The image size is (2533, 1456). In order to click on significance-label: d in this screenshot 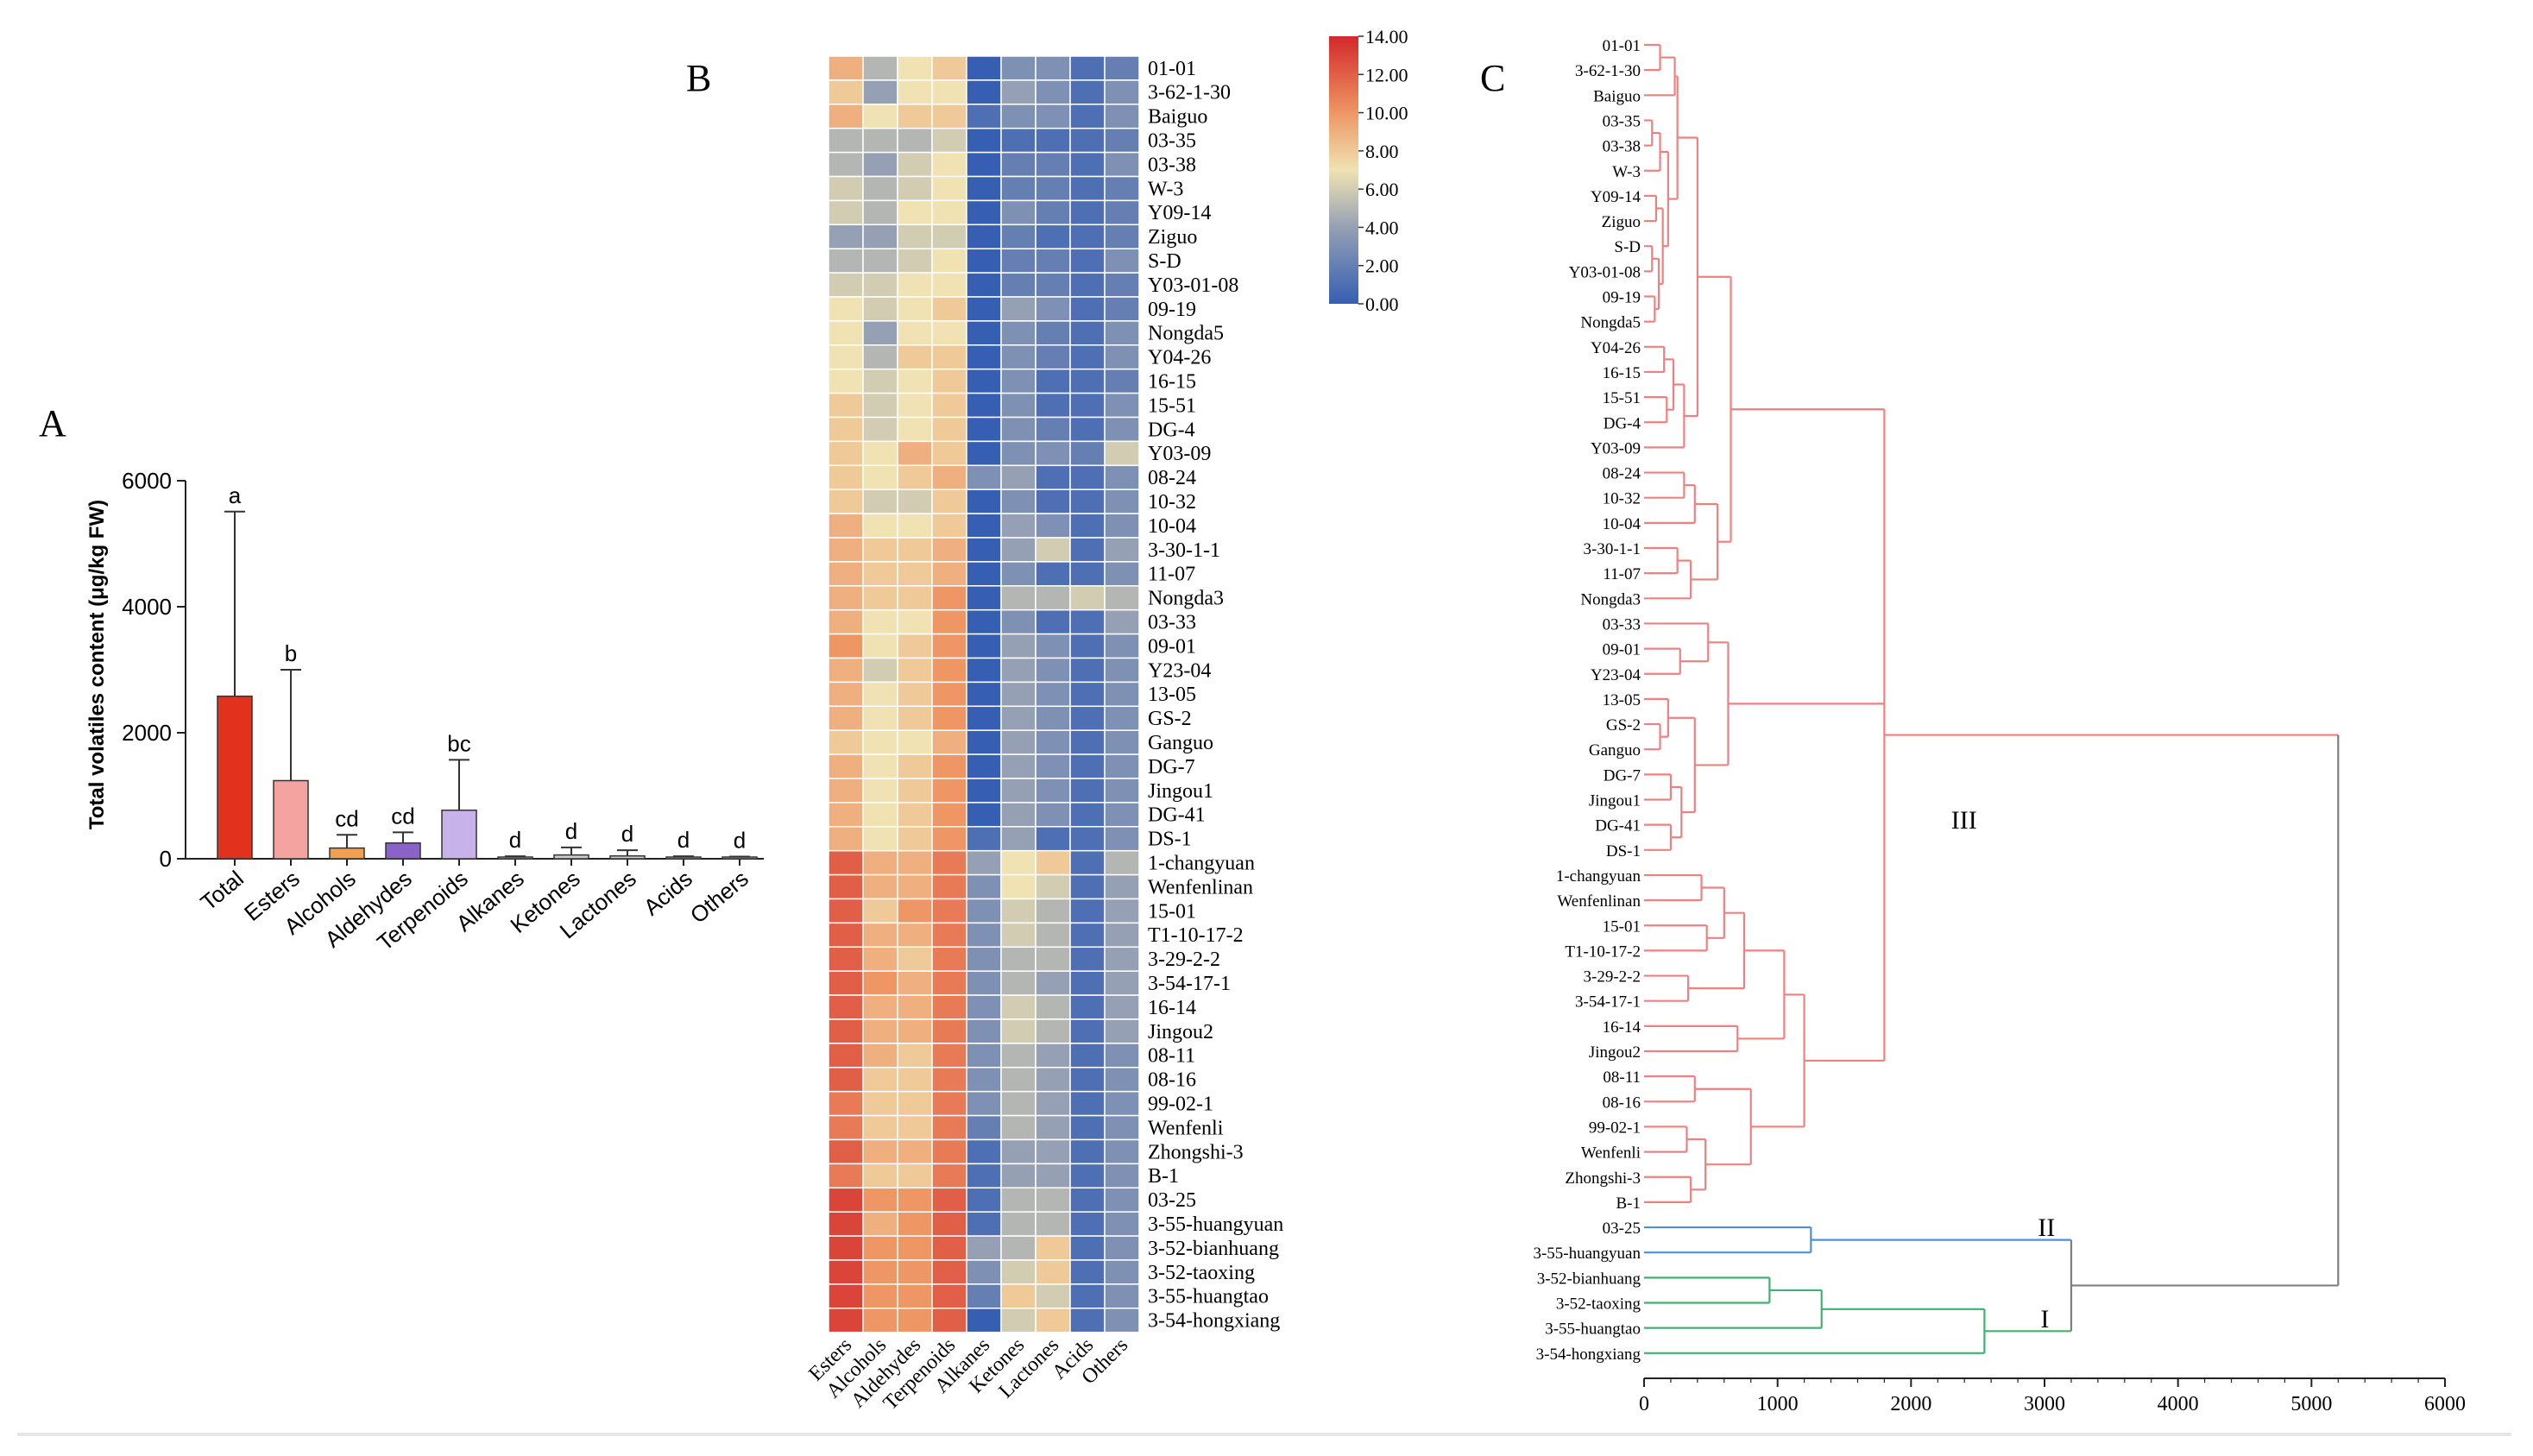, I will do `click(683, 840)`.